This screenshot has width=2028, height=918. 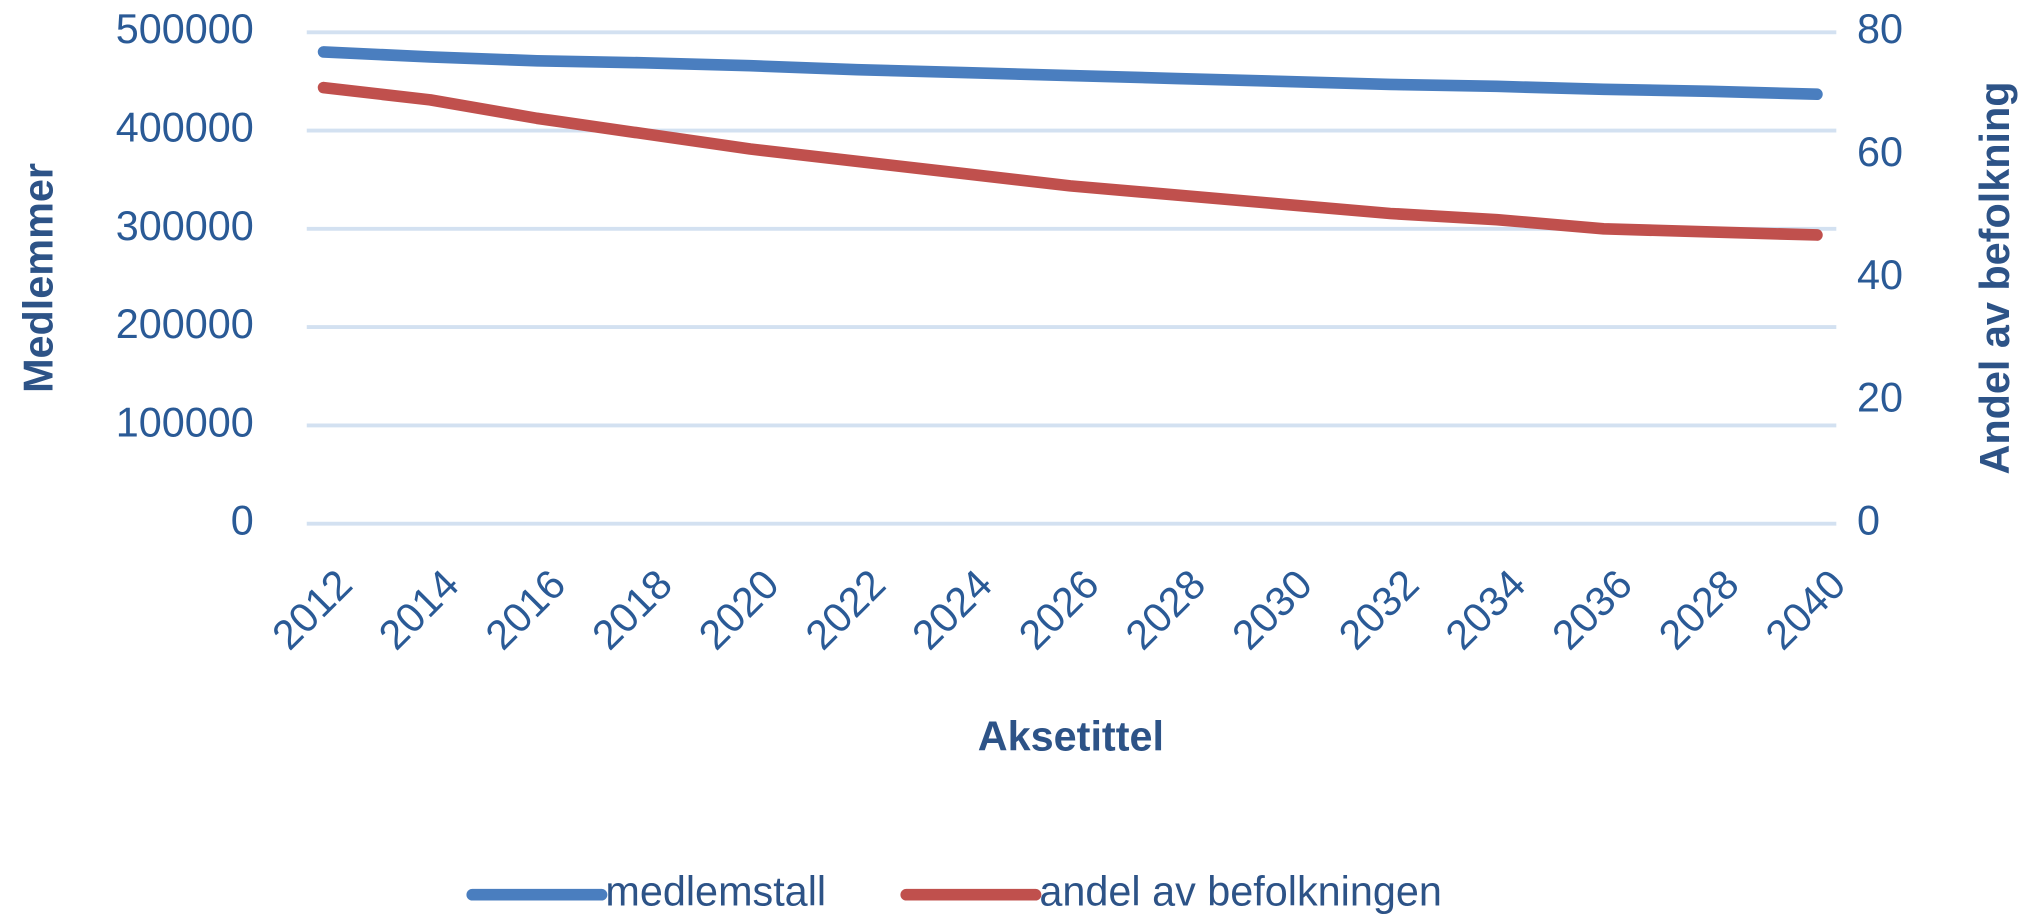 I want to click on y2-tick-label: 60, so click(x=1880, y=152).